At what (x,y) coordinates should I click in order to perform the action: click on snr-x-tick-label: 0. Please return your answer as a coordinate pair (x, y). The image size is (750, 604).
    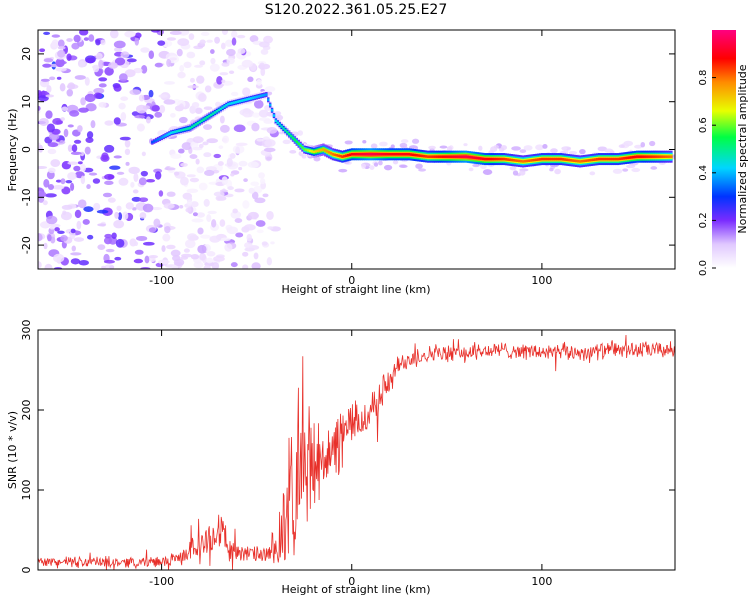
    Looking at the image, I should click on (351, 581).